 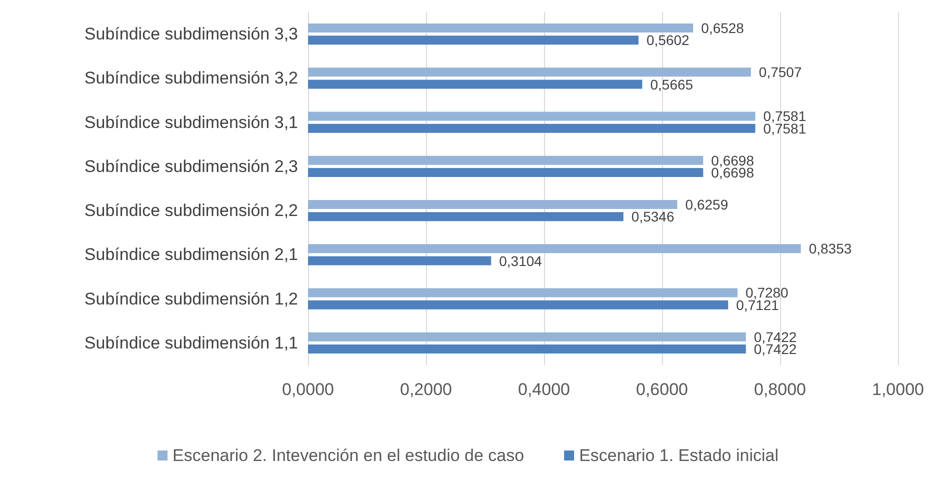 I want to click on y-tick-label: Subíndice subdimensión 1,1, so click(x=191, y=342).